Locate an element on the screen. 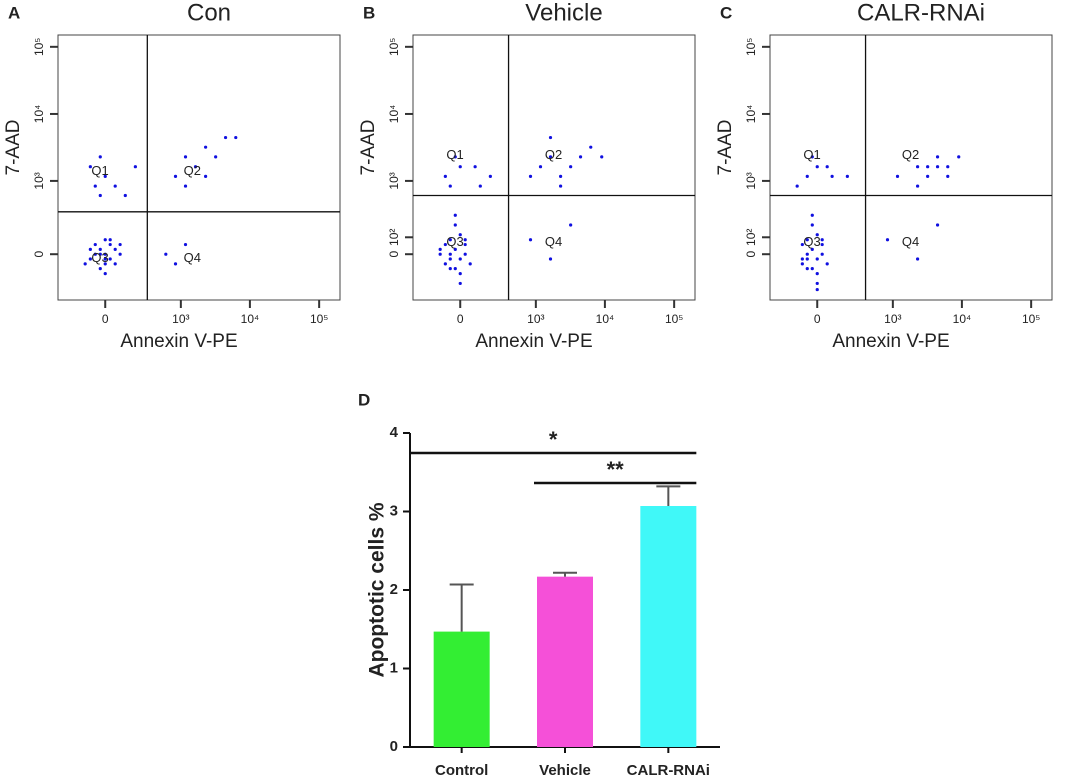  x-tick-label: 10³ is located at coordinates (892, 319).